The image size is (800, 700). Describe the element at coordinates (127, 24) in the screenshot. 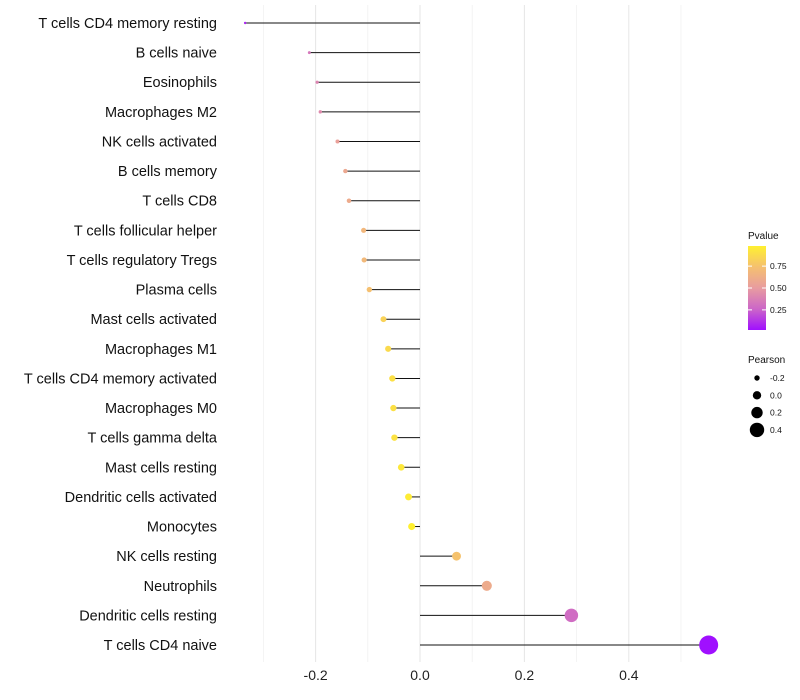

I see `category-label: T cells CD4 memory resting` at that location.